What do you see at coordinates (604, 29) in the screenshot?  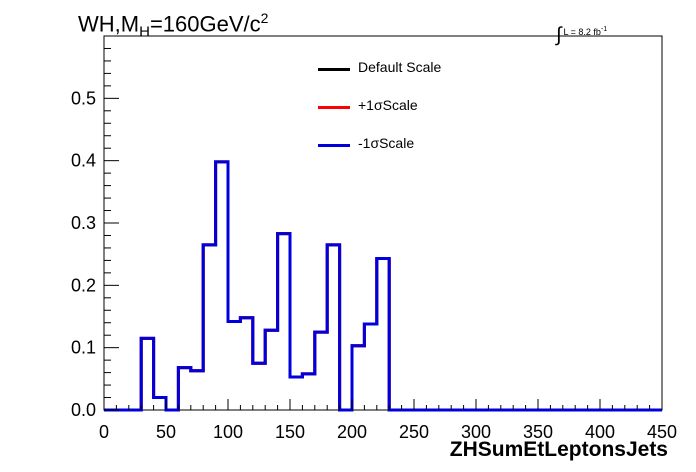 I see `luminosity-superscript: -1` at bounding box center [604, 29].